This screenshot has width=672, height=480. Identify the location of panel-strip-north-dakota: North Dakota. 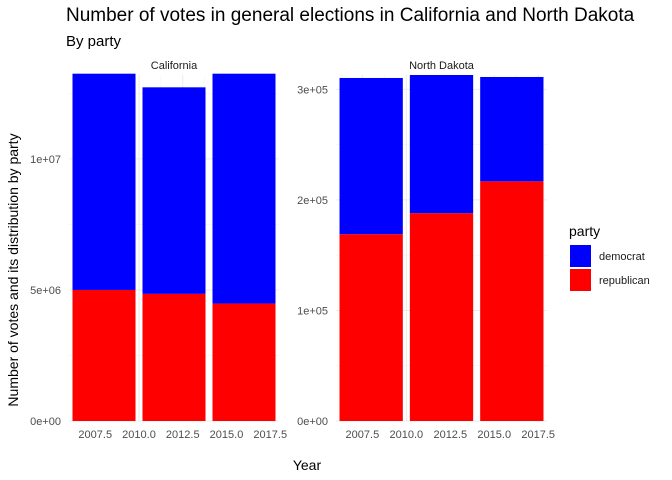
(442, 66).